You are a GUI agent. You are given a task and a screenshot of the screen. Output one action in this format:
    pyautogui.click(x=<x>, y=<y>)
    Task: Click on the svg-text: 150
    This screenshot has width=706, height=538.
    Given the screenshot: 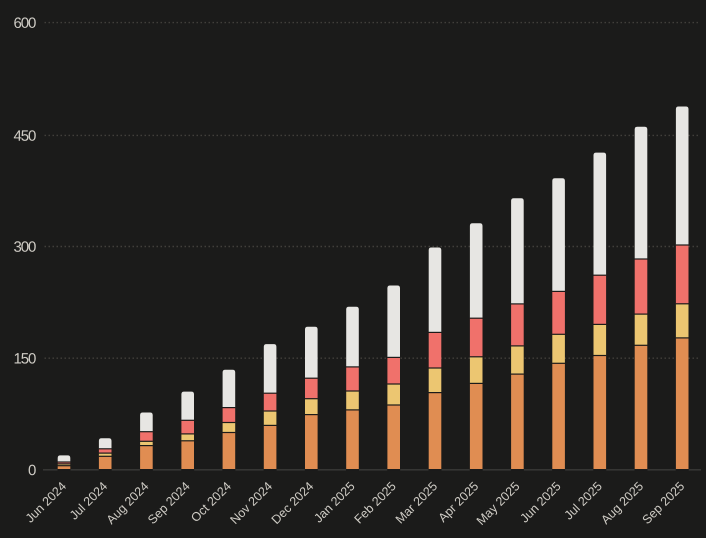 What is the action you would take?
    pyautogui.click(x=24, y=358)
    